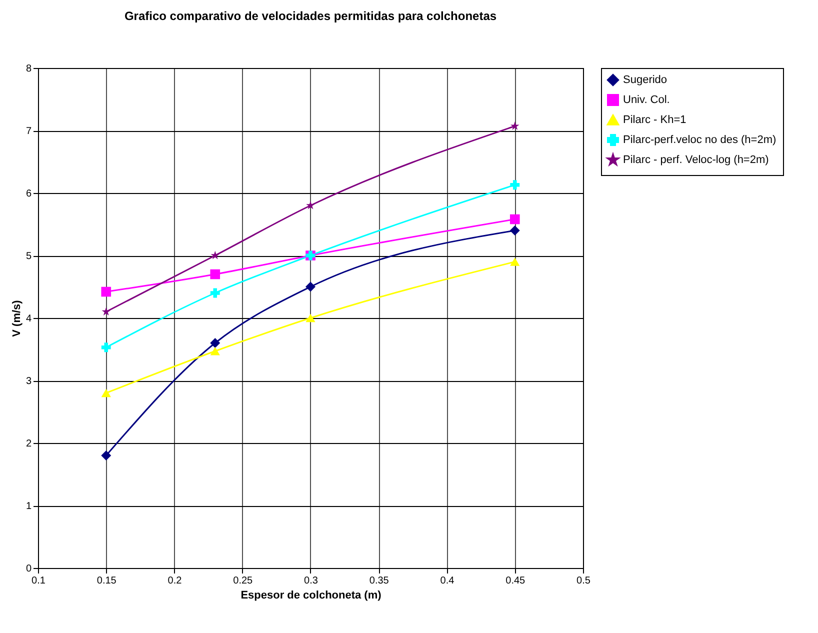 The width and height of the screenshot is (818, 633). I want to click on x-tick-label: 0.45, so click(516, 581).